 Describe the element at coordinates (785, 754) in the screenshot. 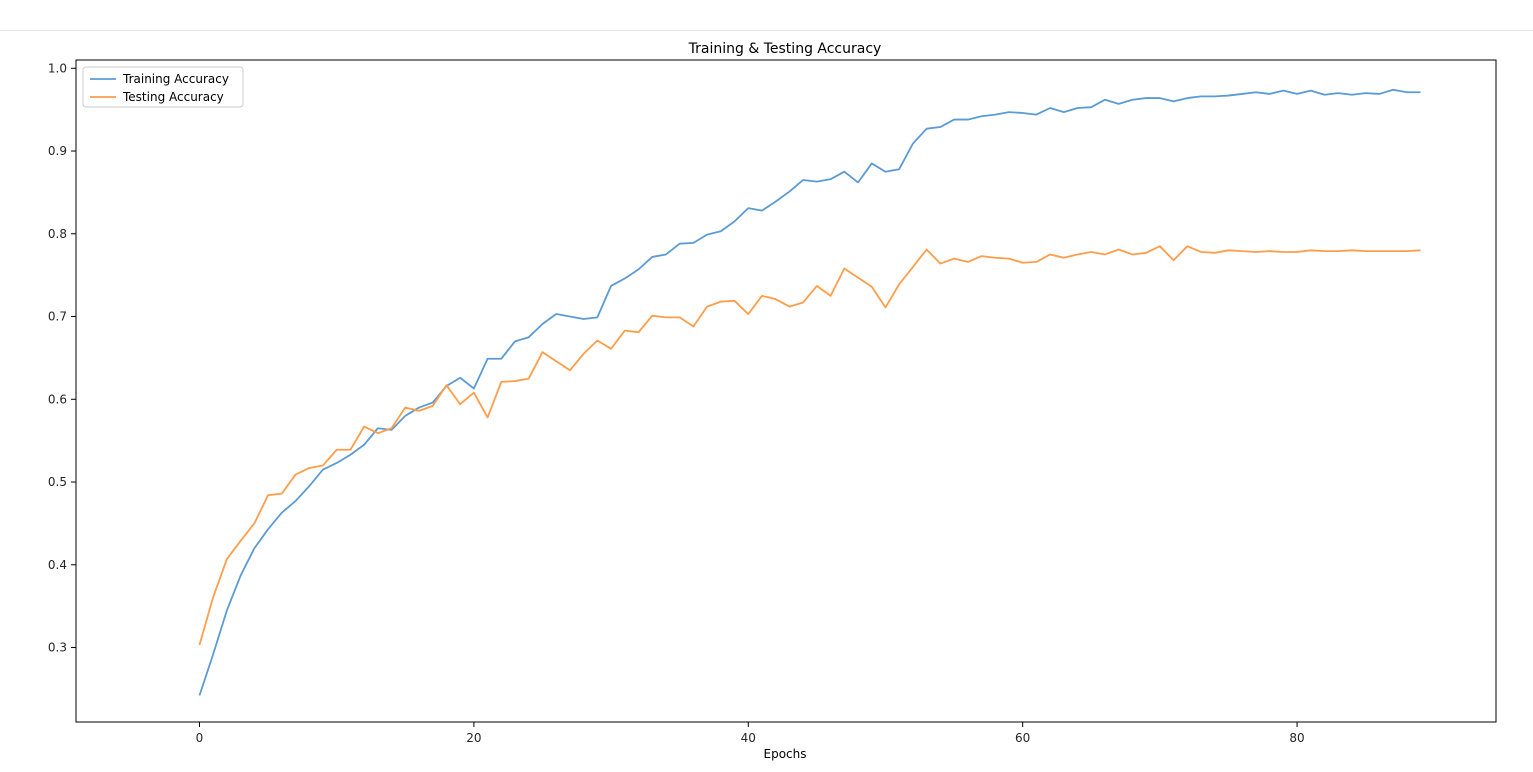

I see `x-axis-label: Epochs` at that location.